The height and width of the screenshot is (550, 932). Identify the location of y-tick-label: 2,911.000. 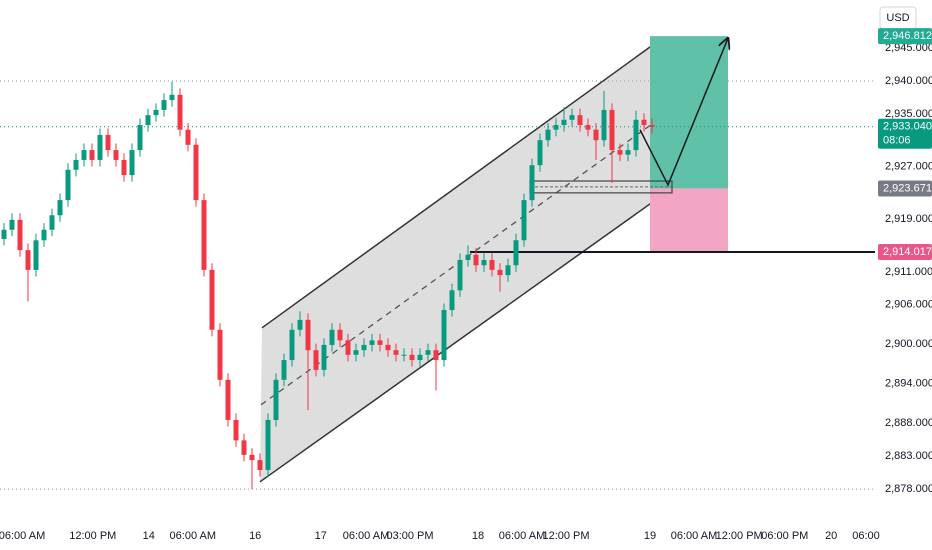
(908, 272).